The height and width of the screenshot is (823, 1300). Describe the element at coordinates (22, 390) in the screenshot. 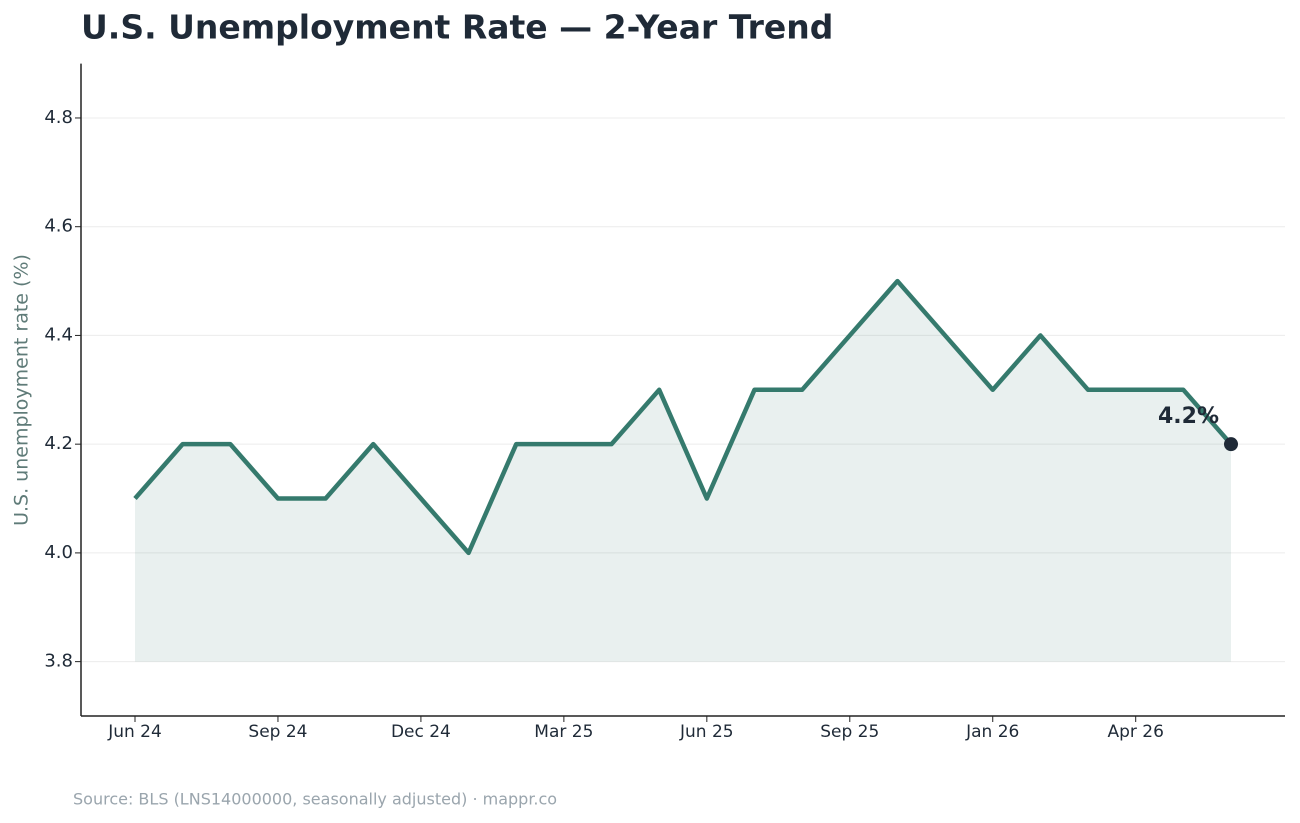

I see `y-axis-label: U.S. unemployment rate (%)` at that location.